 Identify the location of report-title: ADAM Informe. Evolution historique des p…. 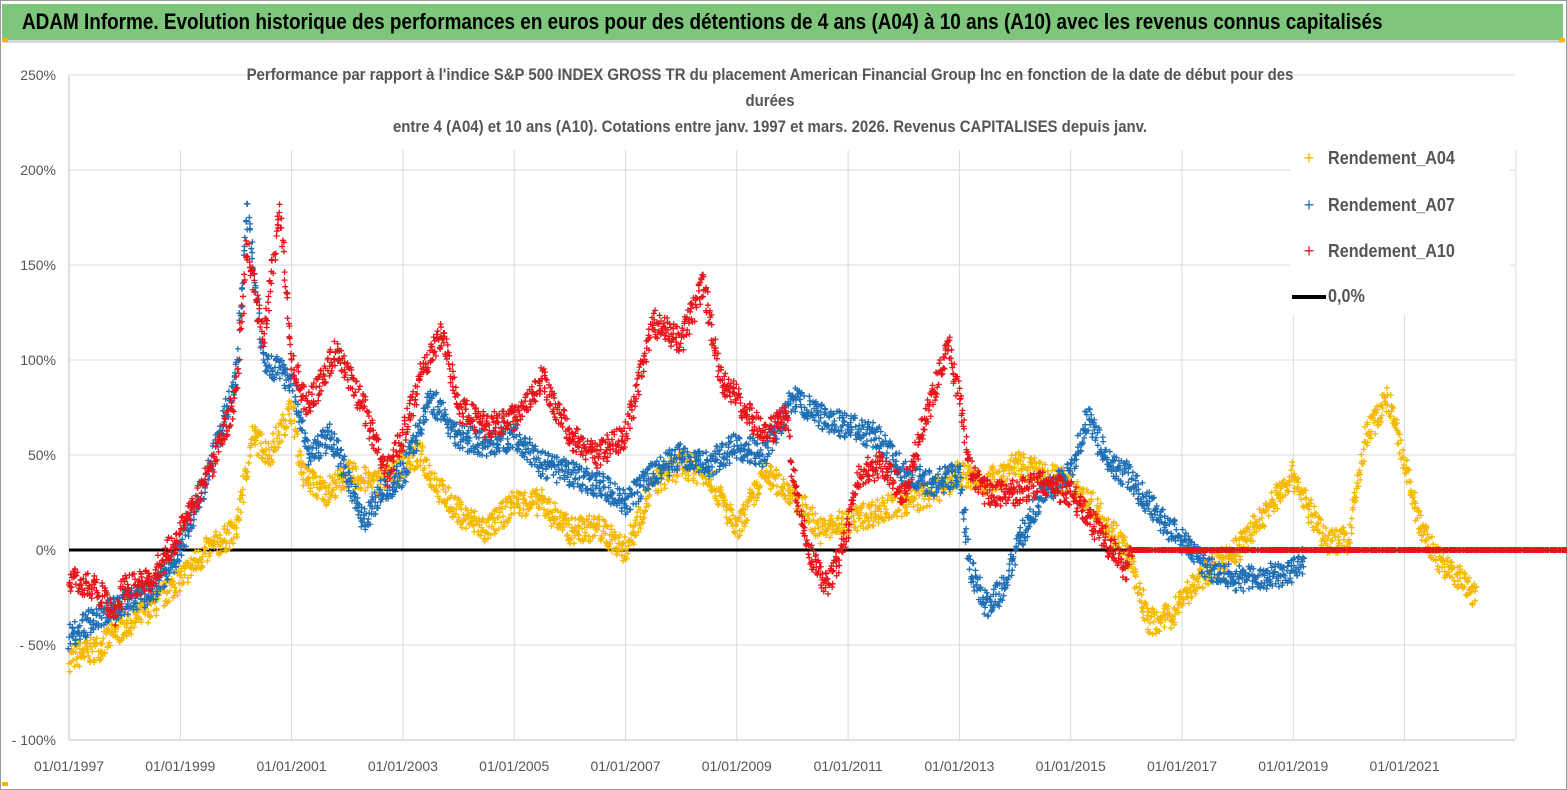
(702, 21).